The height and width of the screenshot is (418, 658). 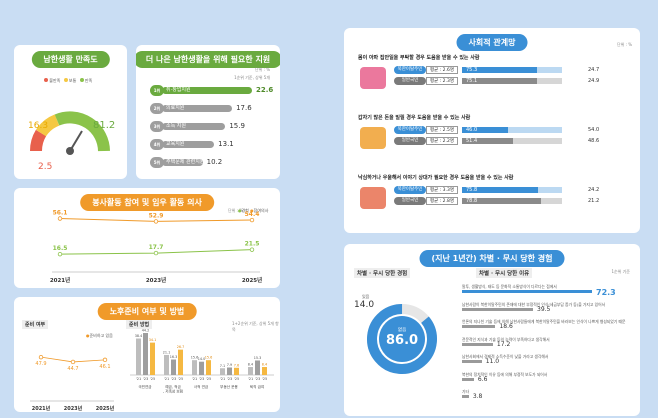 What do you see at coordinates (472, 81) in the screenshot?
I see `yes-value: 75.1` at bounding box center [472, 81].